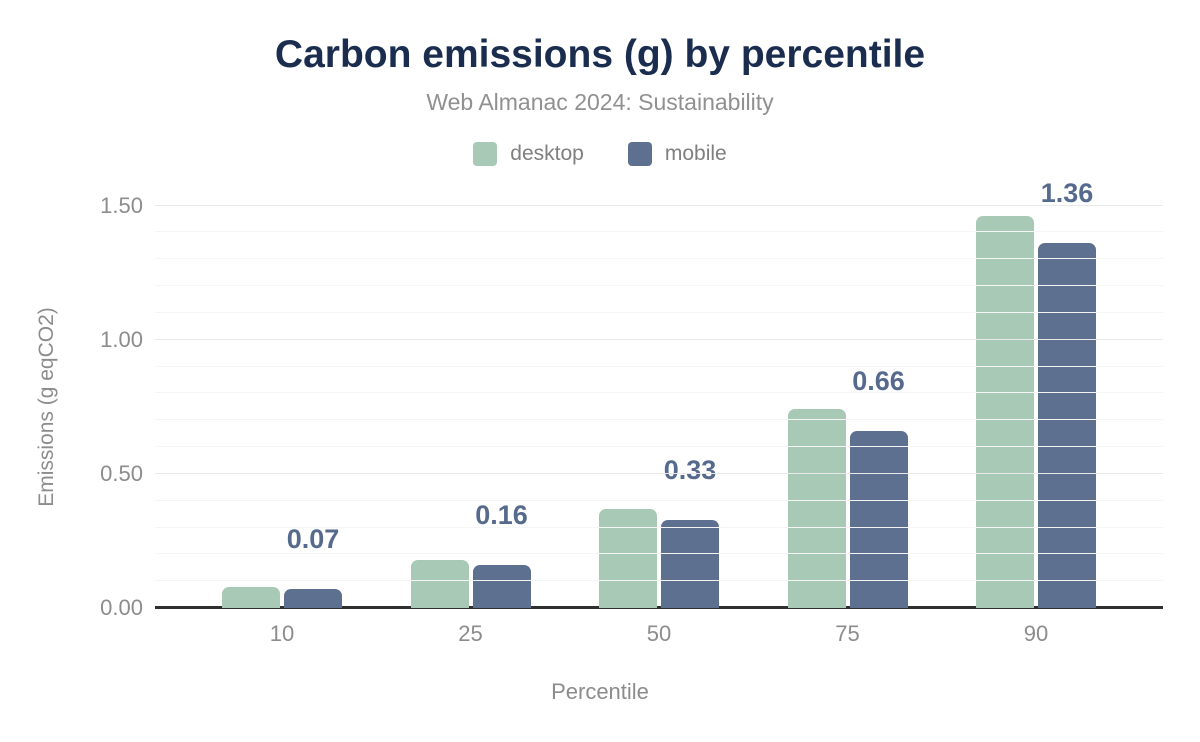 This screenshot has width=1200, height=742. I want to click on gridline-minor-0.90, so click(659, 366).